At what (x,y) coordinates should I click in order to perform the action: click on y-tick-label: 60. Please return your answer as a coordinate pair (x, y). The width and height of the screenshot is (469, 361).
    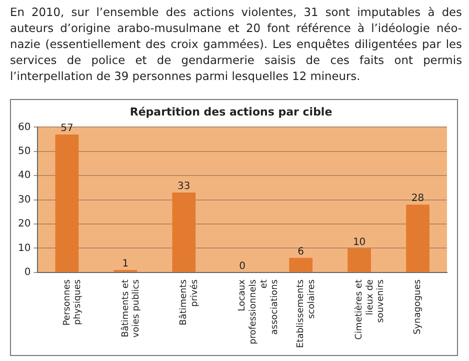
    Looking at the image, I should click on (24, 127).